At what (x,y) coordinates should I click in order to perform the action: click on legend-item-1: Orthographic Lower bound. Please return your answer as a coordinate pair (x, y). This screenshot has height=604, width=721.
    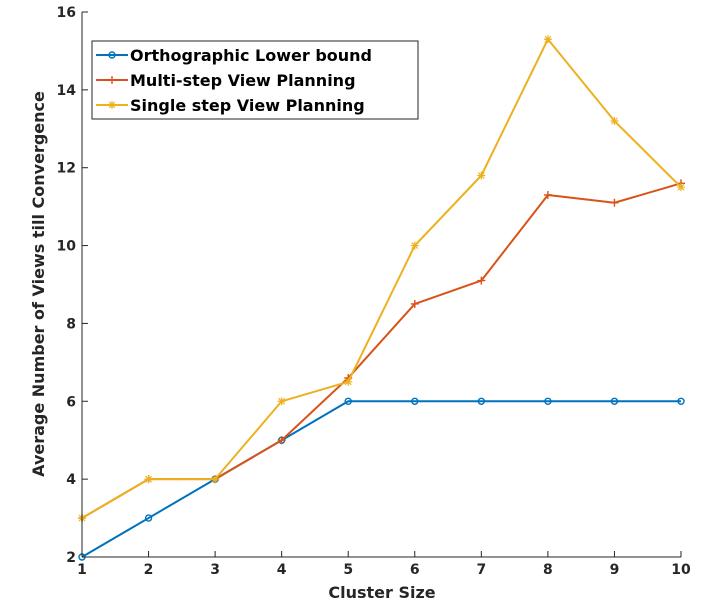
    Looking at the image, I should click on (234, 55).